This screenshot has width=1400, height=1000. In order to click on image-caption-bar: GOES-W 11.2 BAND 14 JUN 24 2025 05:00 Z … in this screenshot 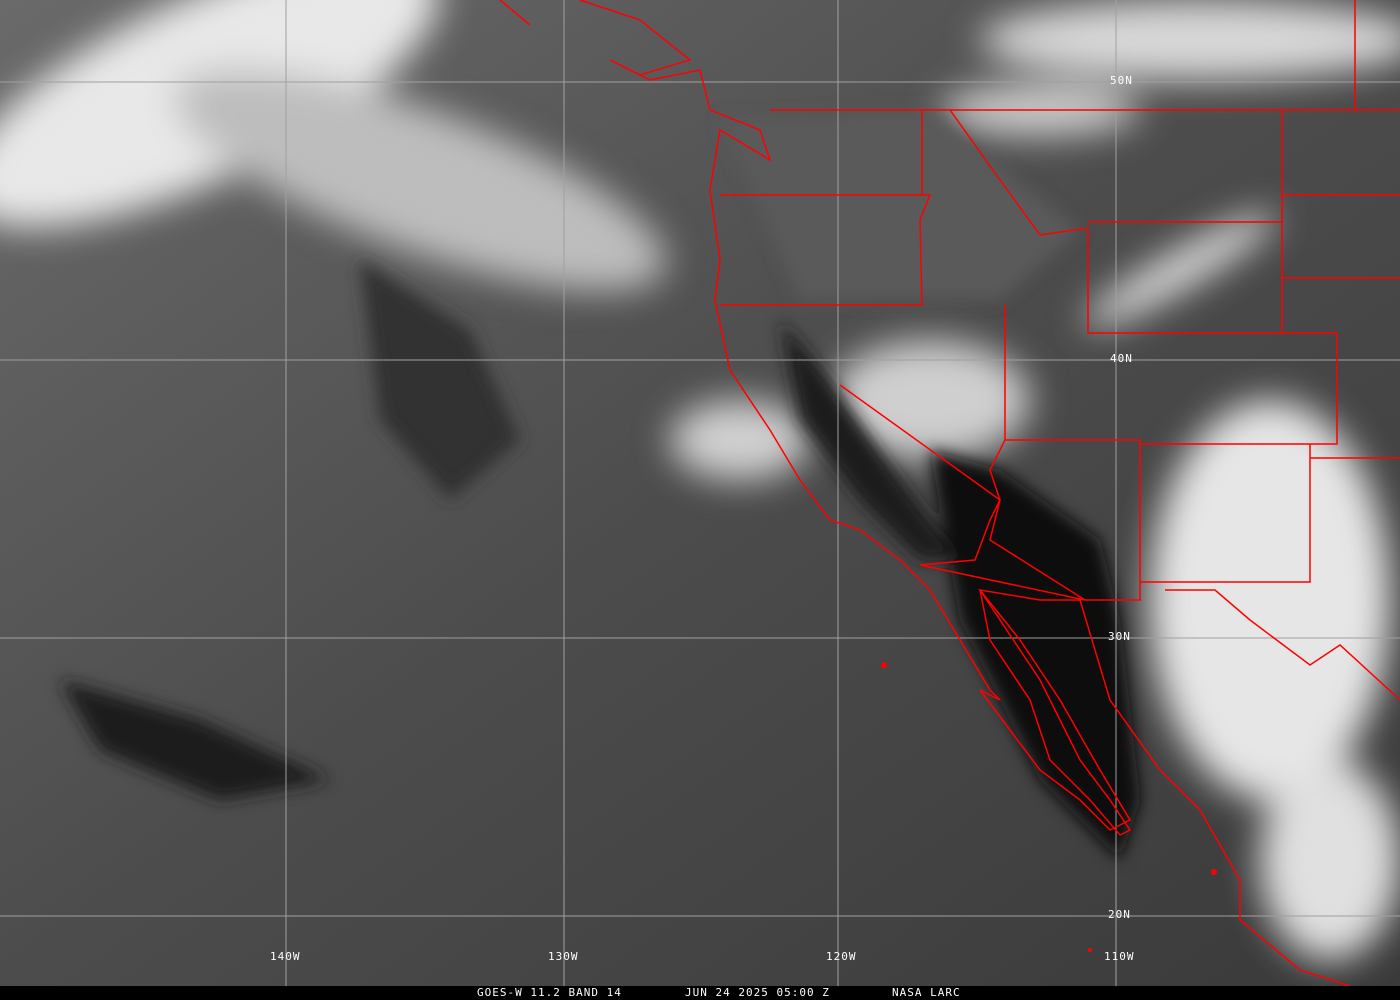, I will do `click(700, 993)`.